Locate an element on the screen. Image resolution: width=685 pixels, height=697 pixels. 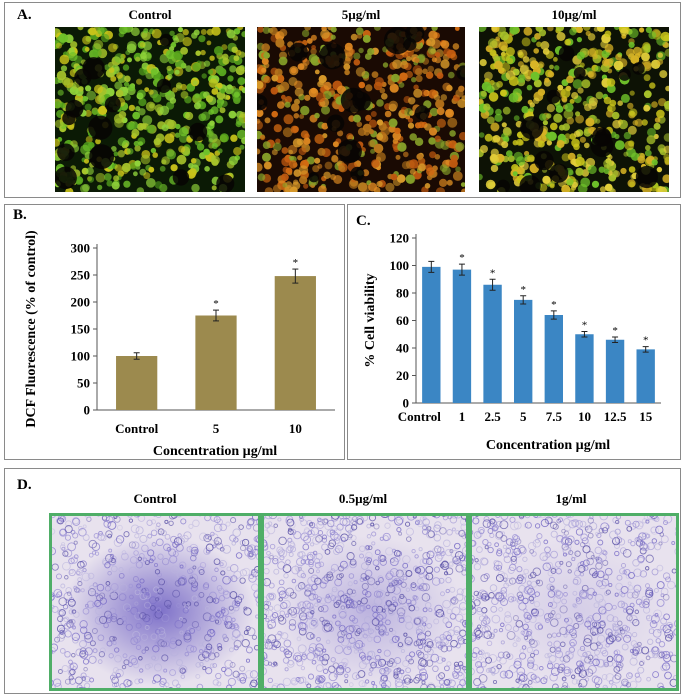
dcf-y-tick-label: 250 is located at coordinates (81, 275).